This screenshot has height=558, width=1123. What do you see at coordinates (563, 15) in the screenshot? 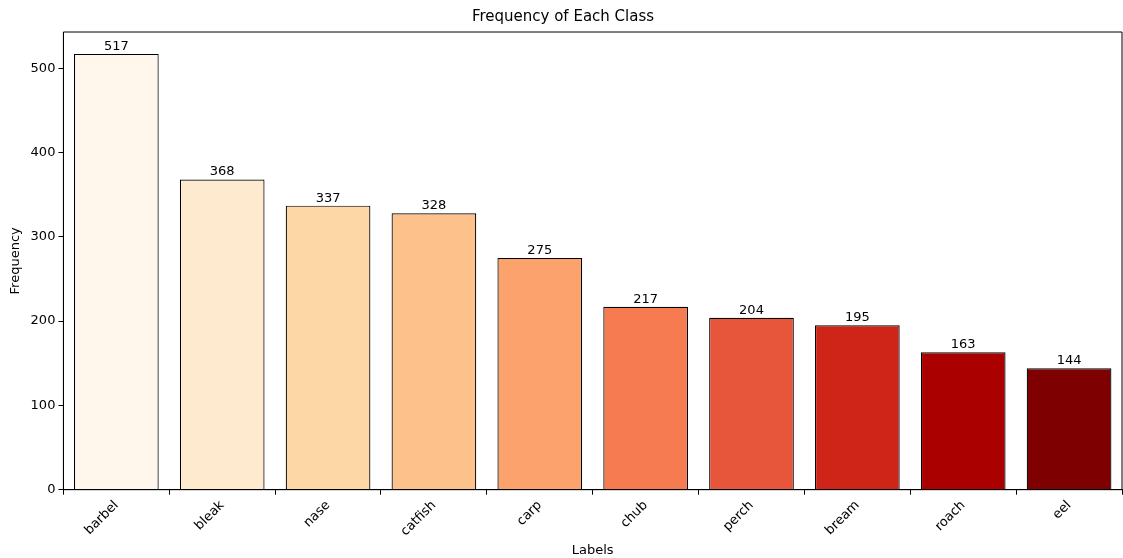
I see `chart-title: Frequency of Each Class` at bounding box center [563, 15].